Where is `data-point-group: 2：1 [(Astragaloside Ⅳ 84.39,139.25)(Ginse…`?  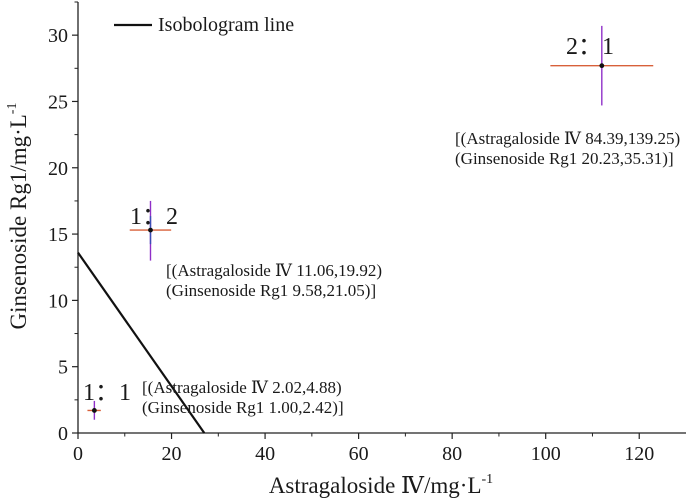
data-point-group: 2：1 [(Astragaloside Ⅳ 84.39,139.25)(Ginse… is located at coordinates (567, 96).